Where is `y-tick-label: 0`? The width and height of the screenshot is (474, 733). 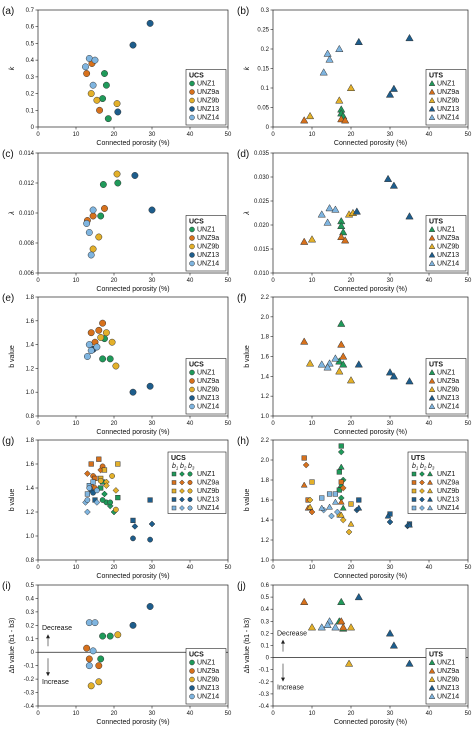 y-tick-label: 0 is located at coordinates (33, 128).